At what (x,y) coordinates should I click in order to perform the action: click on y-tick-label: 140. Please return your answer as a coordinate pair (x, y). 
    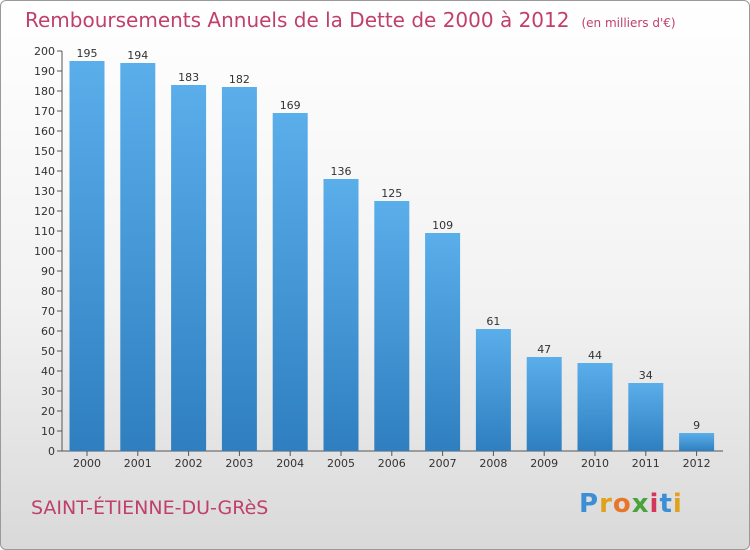
    Looking at the image, I should click on (44, 171).